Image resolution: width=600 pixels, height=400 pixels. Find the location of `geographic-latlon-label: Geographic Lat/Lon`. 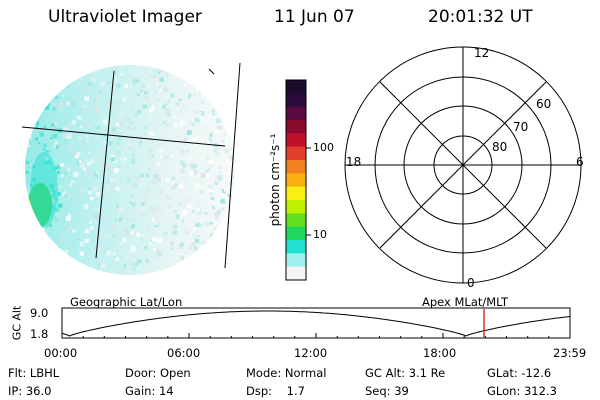

geographic-latlon-label: Geographic Lat/Lon is located at coordinates (126, 302).